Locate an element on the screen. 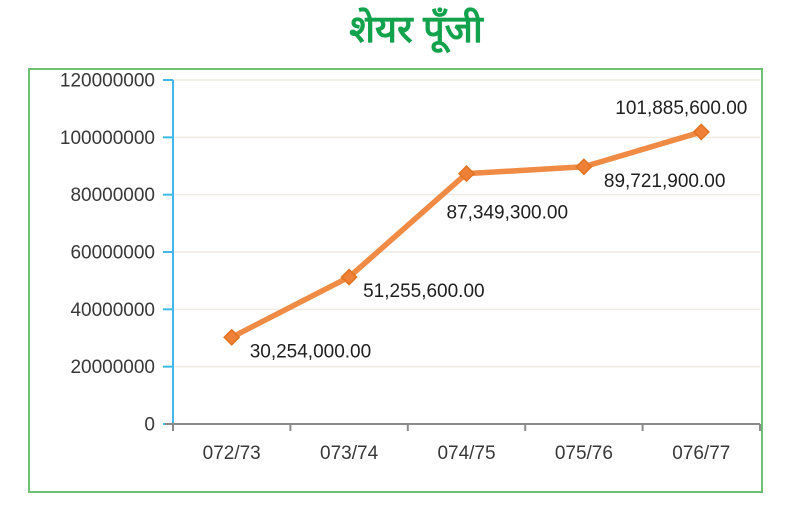 The image size is (800, 518). x-tick-label: 076/77 is located at coordinates (701, 453).